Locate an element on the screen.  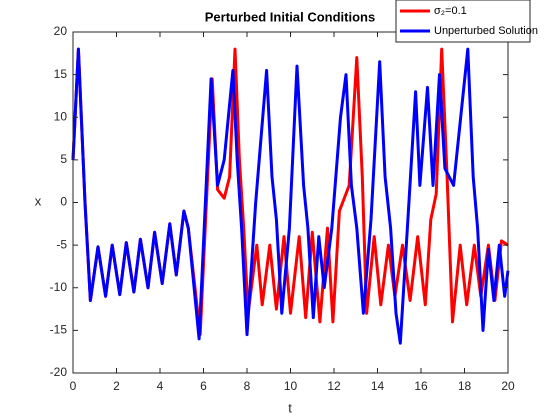
y-tick-label: 0 is located at coordinates (63, 202).